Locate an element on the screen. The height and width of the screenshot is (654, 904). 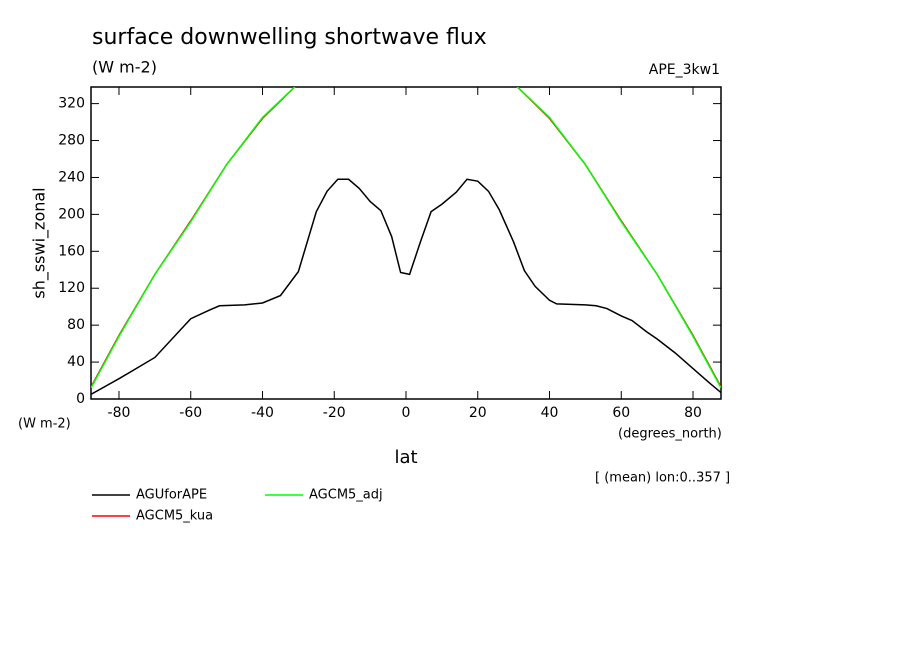
y-tick-label: 320 is located at coordinates (71, 104).